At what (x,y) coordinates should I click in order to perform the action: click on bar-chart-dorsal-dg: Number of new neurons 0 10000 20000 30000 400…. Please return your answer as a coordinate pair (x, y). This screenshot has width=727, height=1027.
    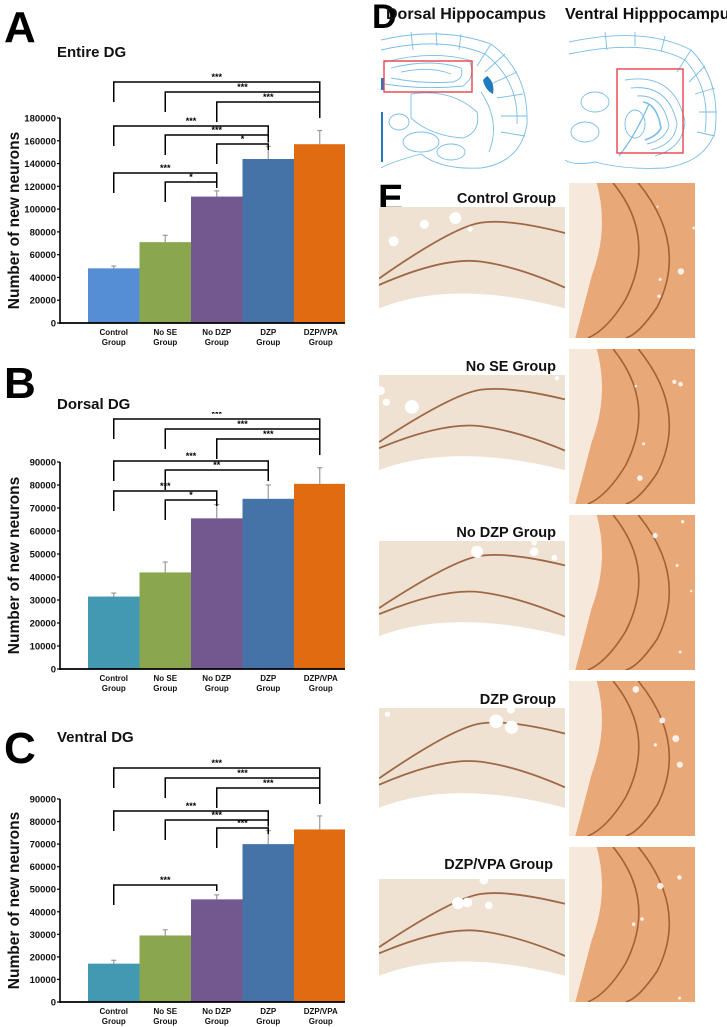
    Looking at the image, I should click on (175, 552).